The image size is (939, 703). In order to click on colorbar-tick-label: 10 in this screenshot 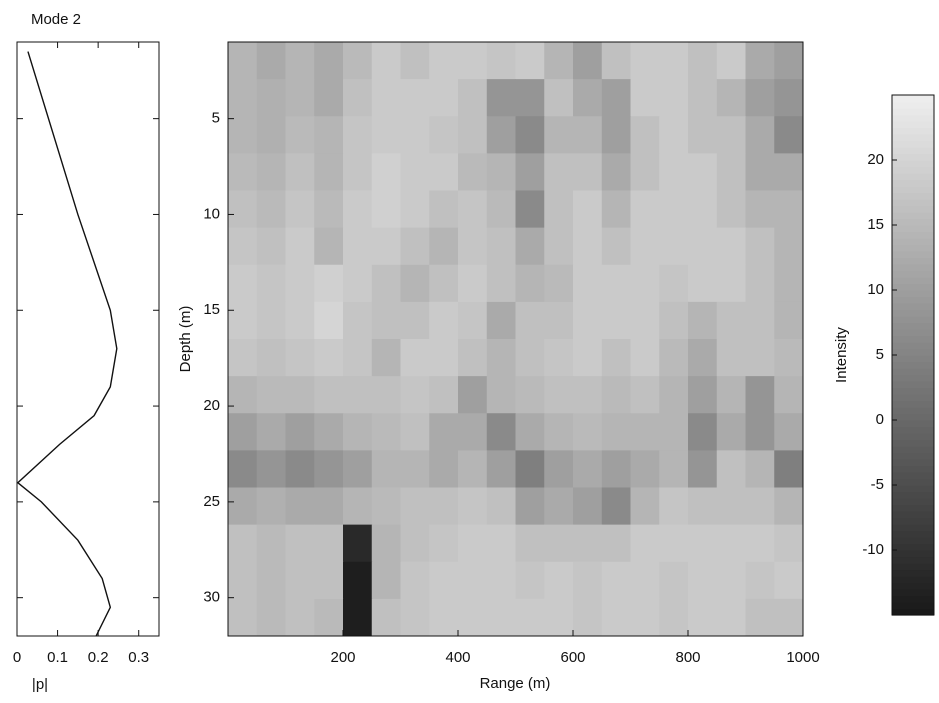, I will do `click(875, 289)`.